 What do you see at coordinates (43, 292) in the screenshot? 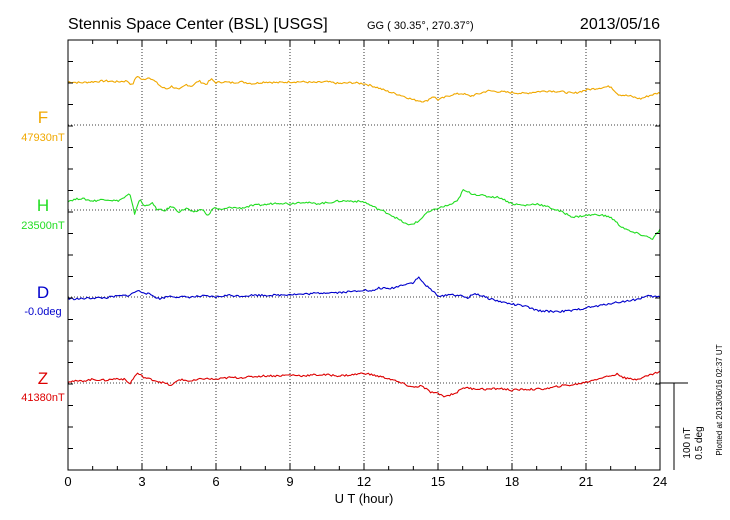
I see `series-label-D: D` at bounding box center [43, 292].